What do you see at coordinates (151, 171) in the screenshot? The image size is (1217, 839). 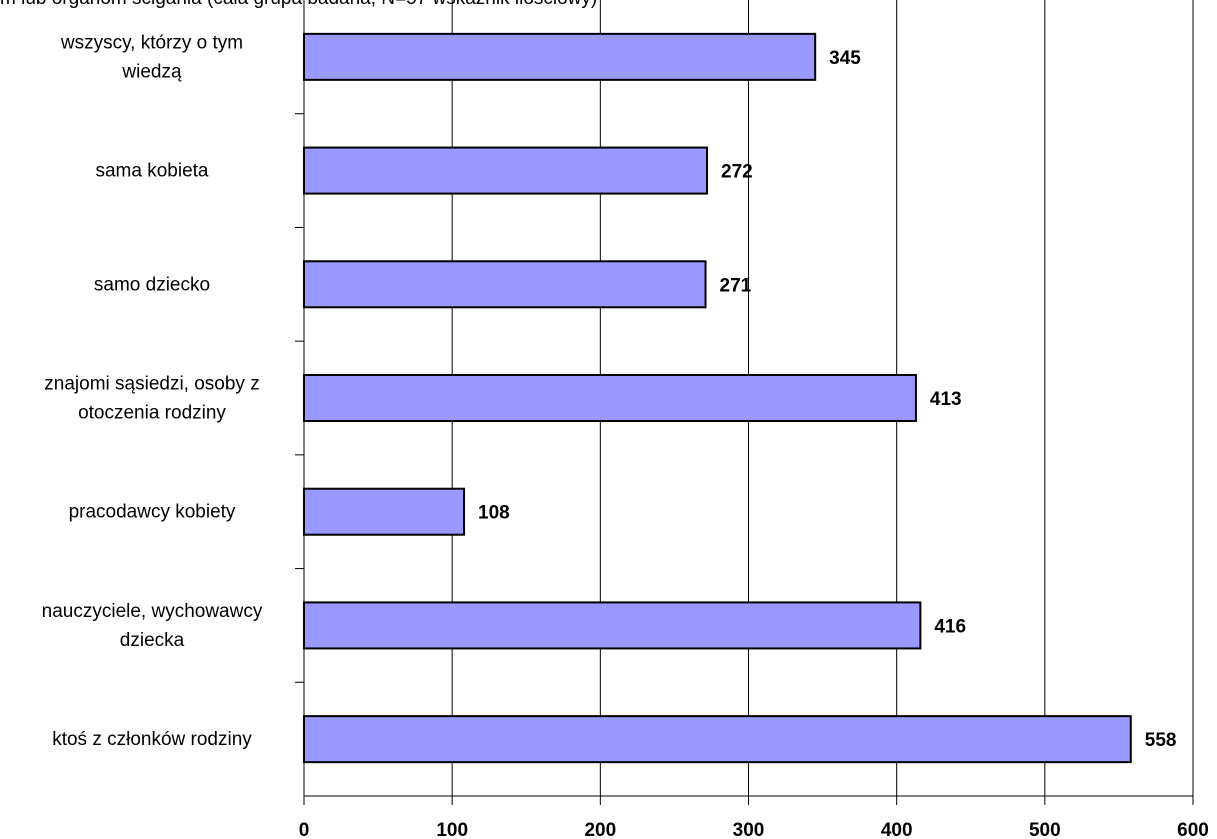 I see `category-label: sama kobieta` at bounding box center [151, 171].